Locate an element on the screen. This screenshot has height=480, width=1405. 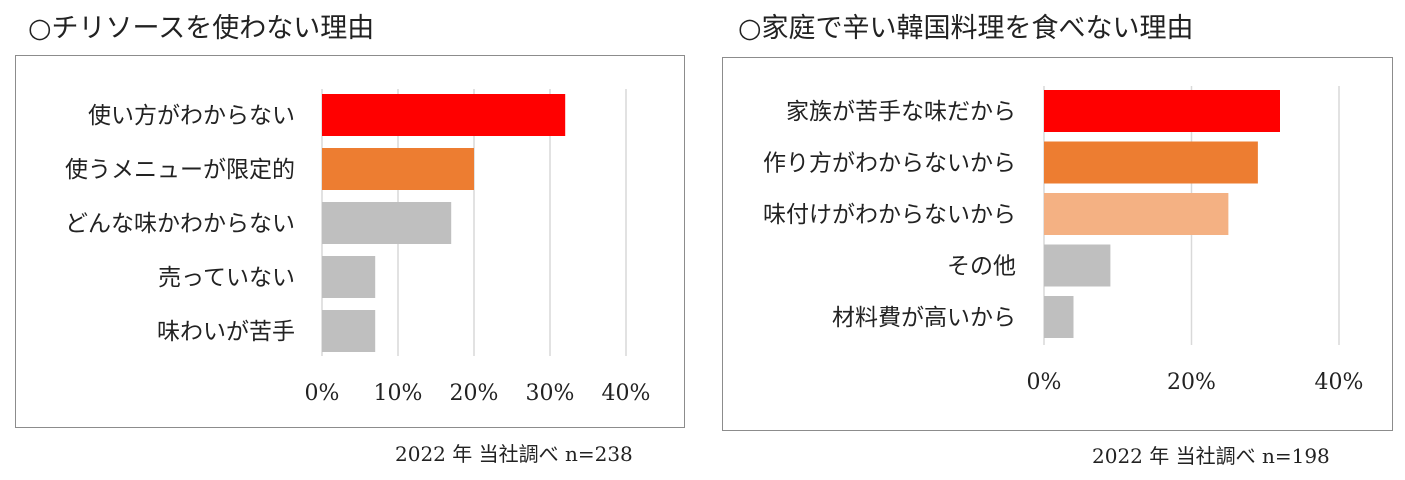
right-tick-label-0: 0% is located at coordinates (1044, 382).